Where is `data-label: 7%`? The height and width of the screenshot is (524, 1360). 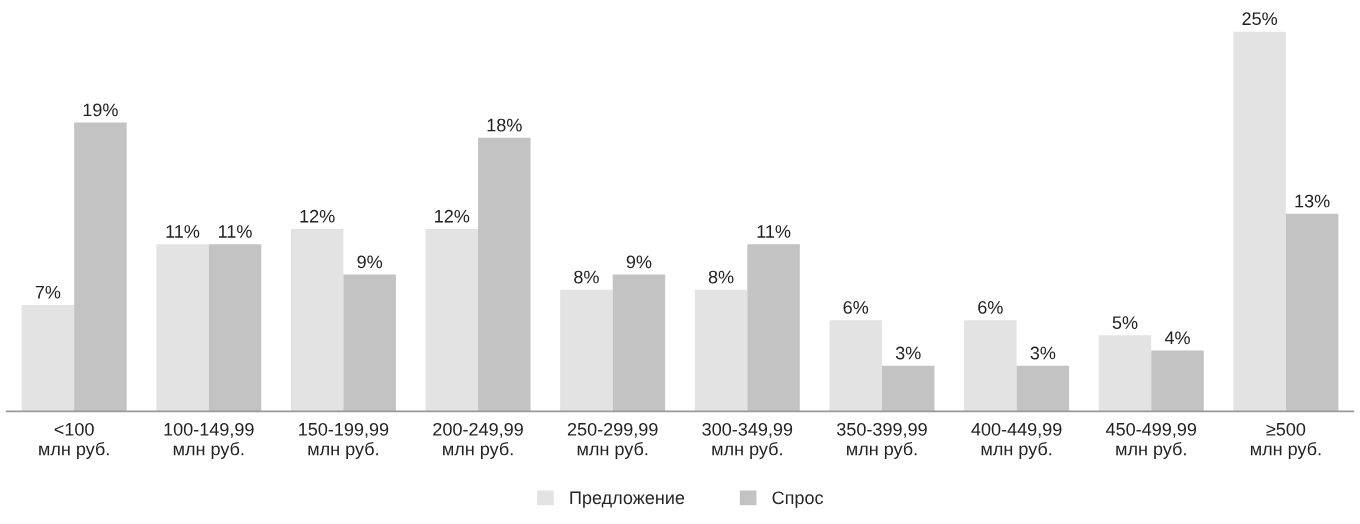 data-label: 7% is located at coordinates (48, 292).